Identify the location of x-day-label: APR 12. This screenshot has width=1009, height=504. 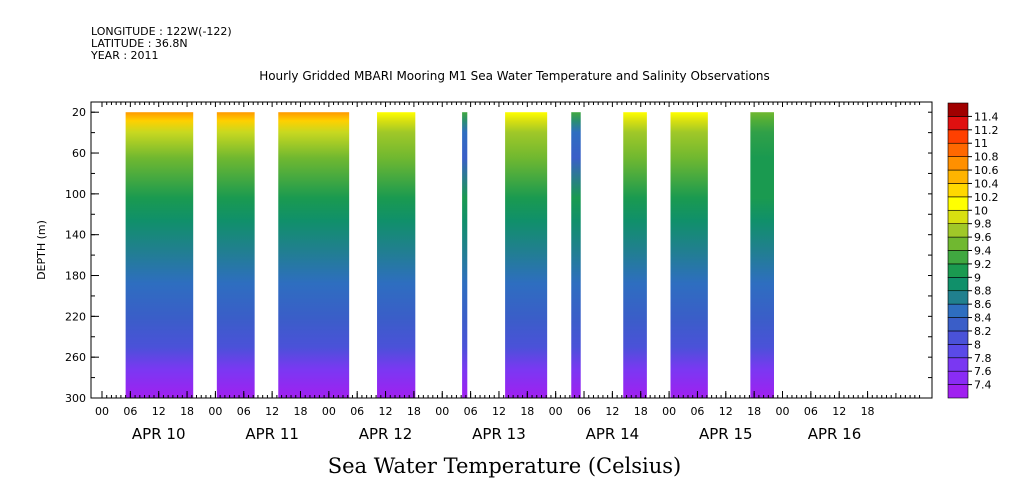
(386, 434).